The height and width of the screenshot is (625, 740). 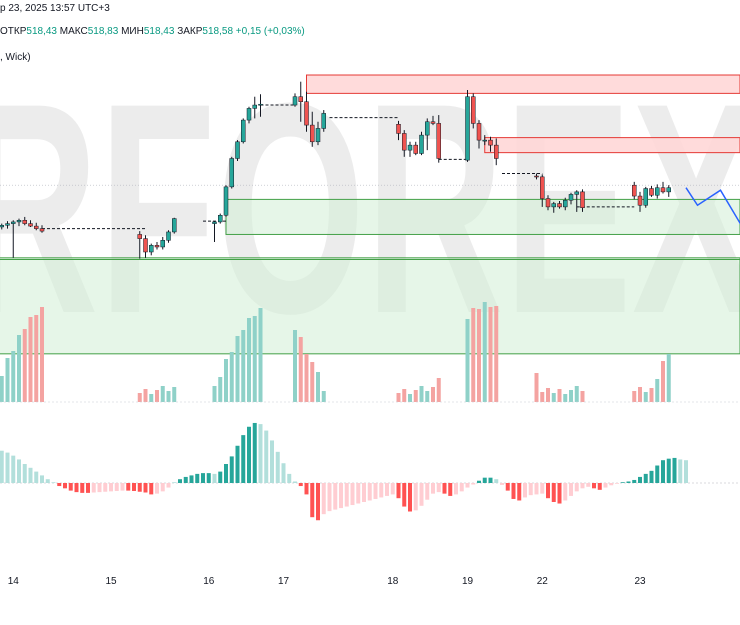 What do you see at coordinates (111, 581) in the screenshot?
I see `x-tick-label: 15` at bounding box center [111, 581].